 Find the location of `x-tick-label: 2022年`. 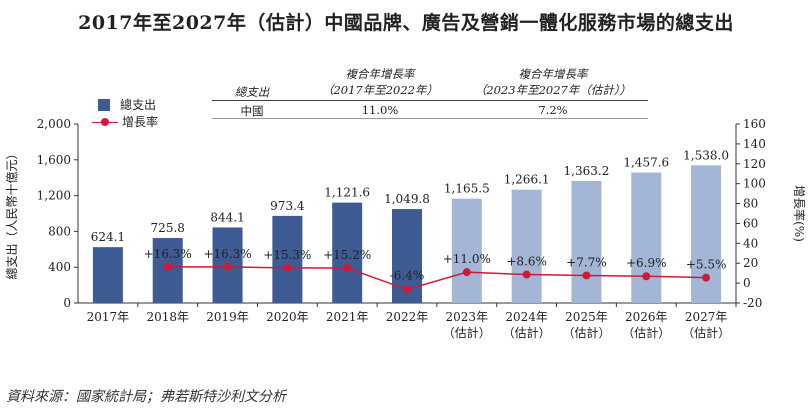

x-tick-label: 2022年 is located at coordinates (407, 317).